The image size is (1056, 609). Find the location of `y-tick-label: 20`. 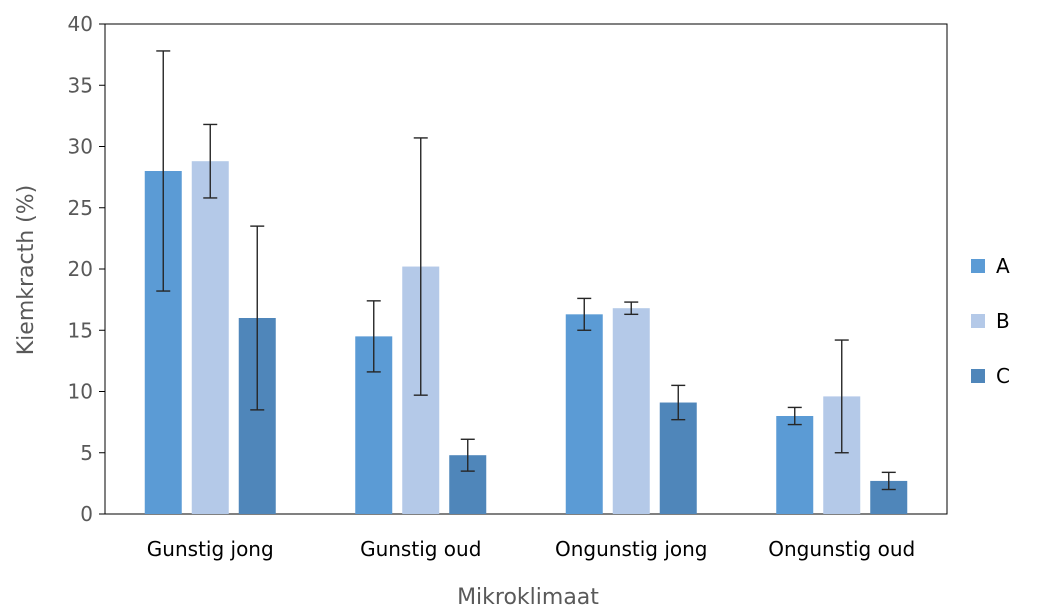

y-tick-label: 20 is located at coordinates (80, 269).